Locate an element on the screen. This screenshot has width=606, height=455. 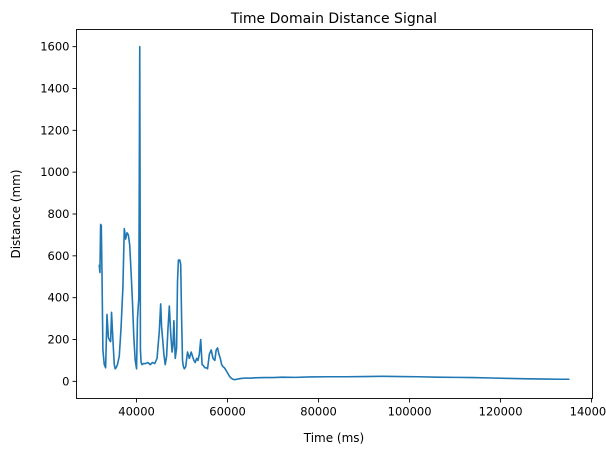
y-tick-label: 200 is located at coordinates (59, 340).